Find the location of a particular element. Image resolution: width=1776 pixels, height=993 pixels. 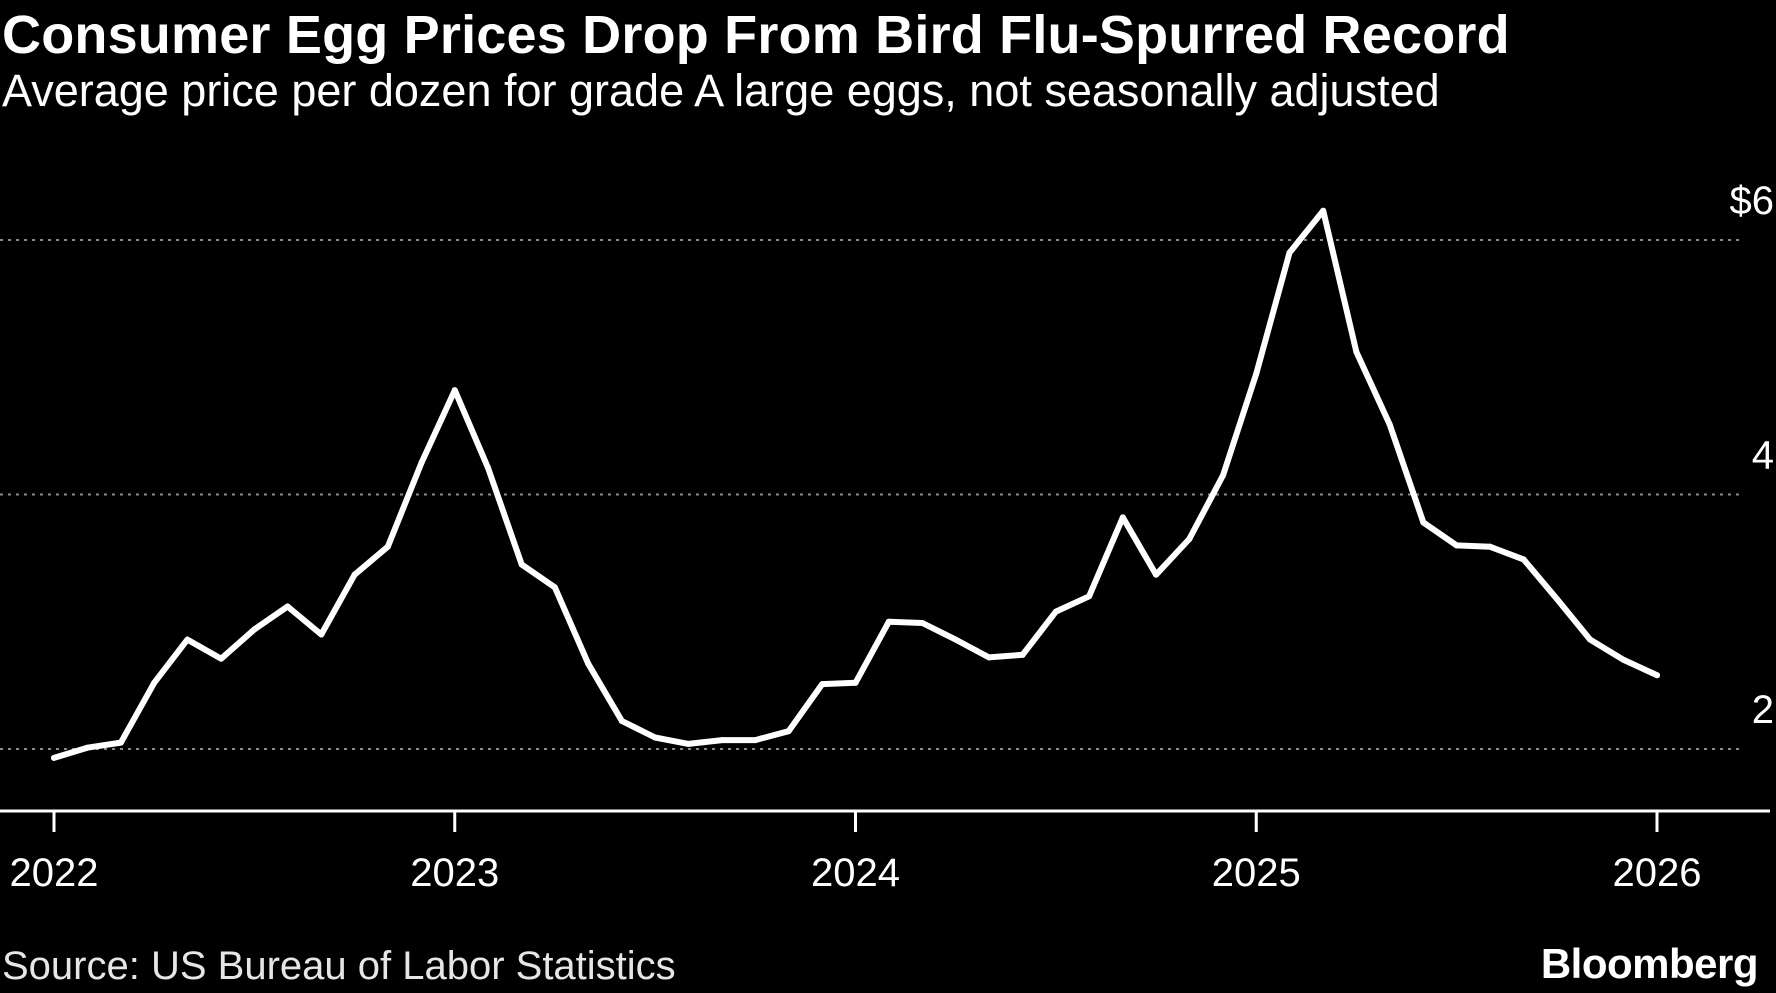

bloomberg-logo: Bloomberg is located at coordinates (1649, 963).